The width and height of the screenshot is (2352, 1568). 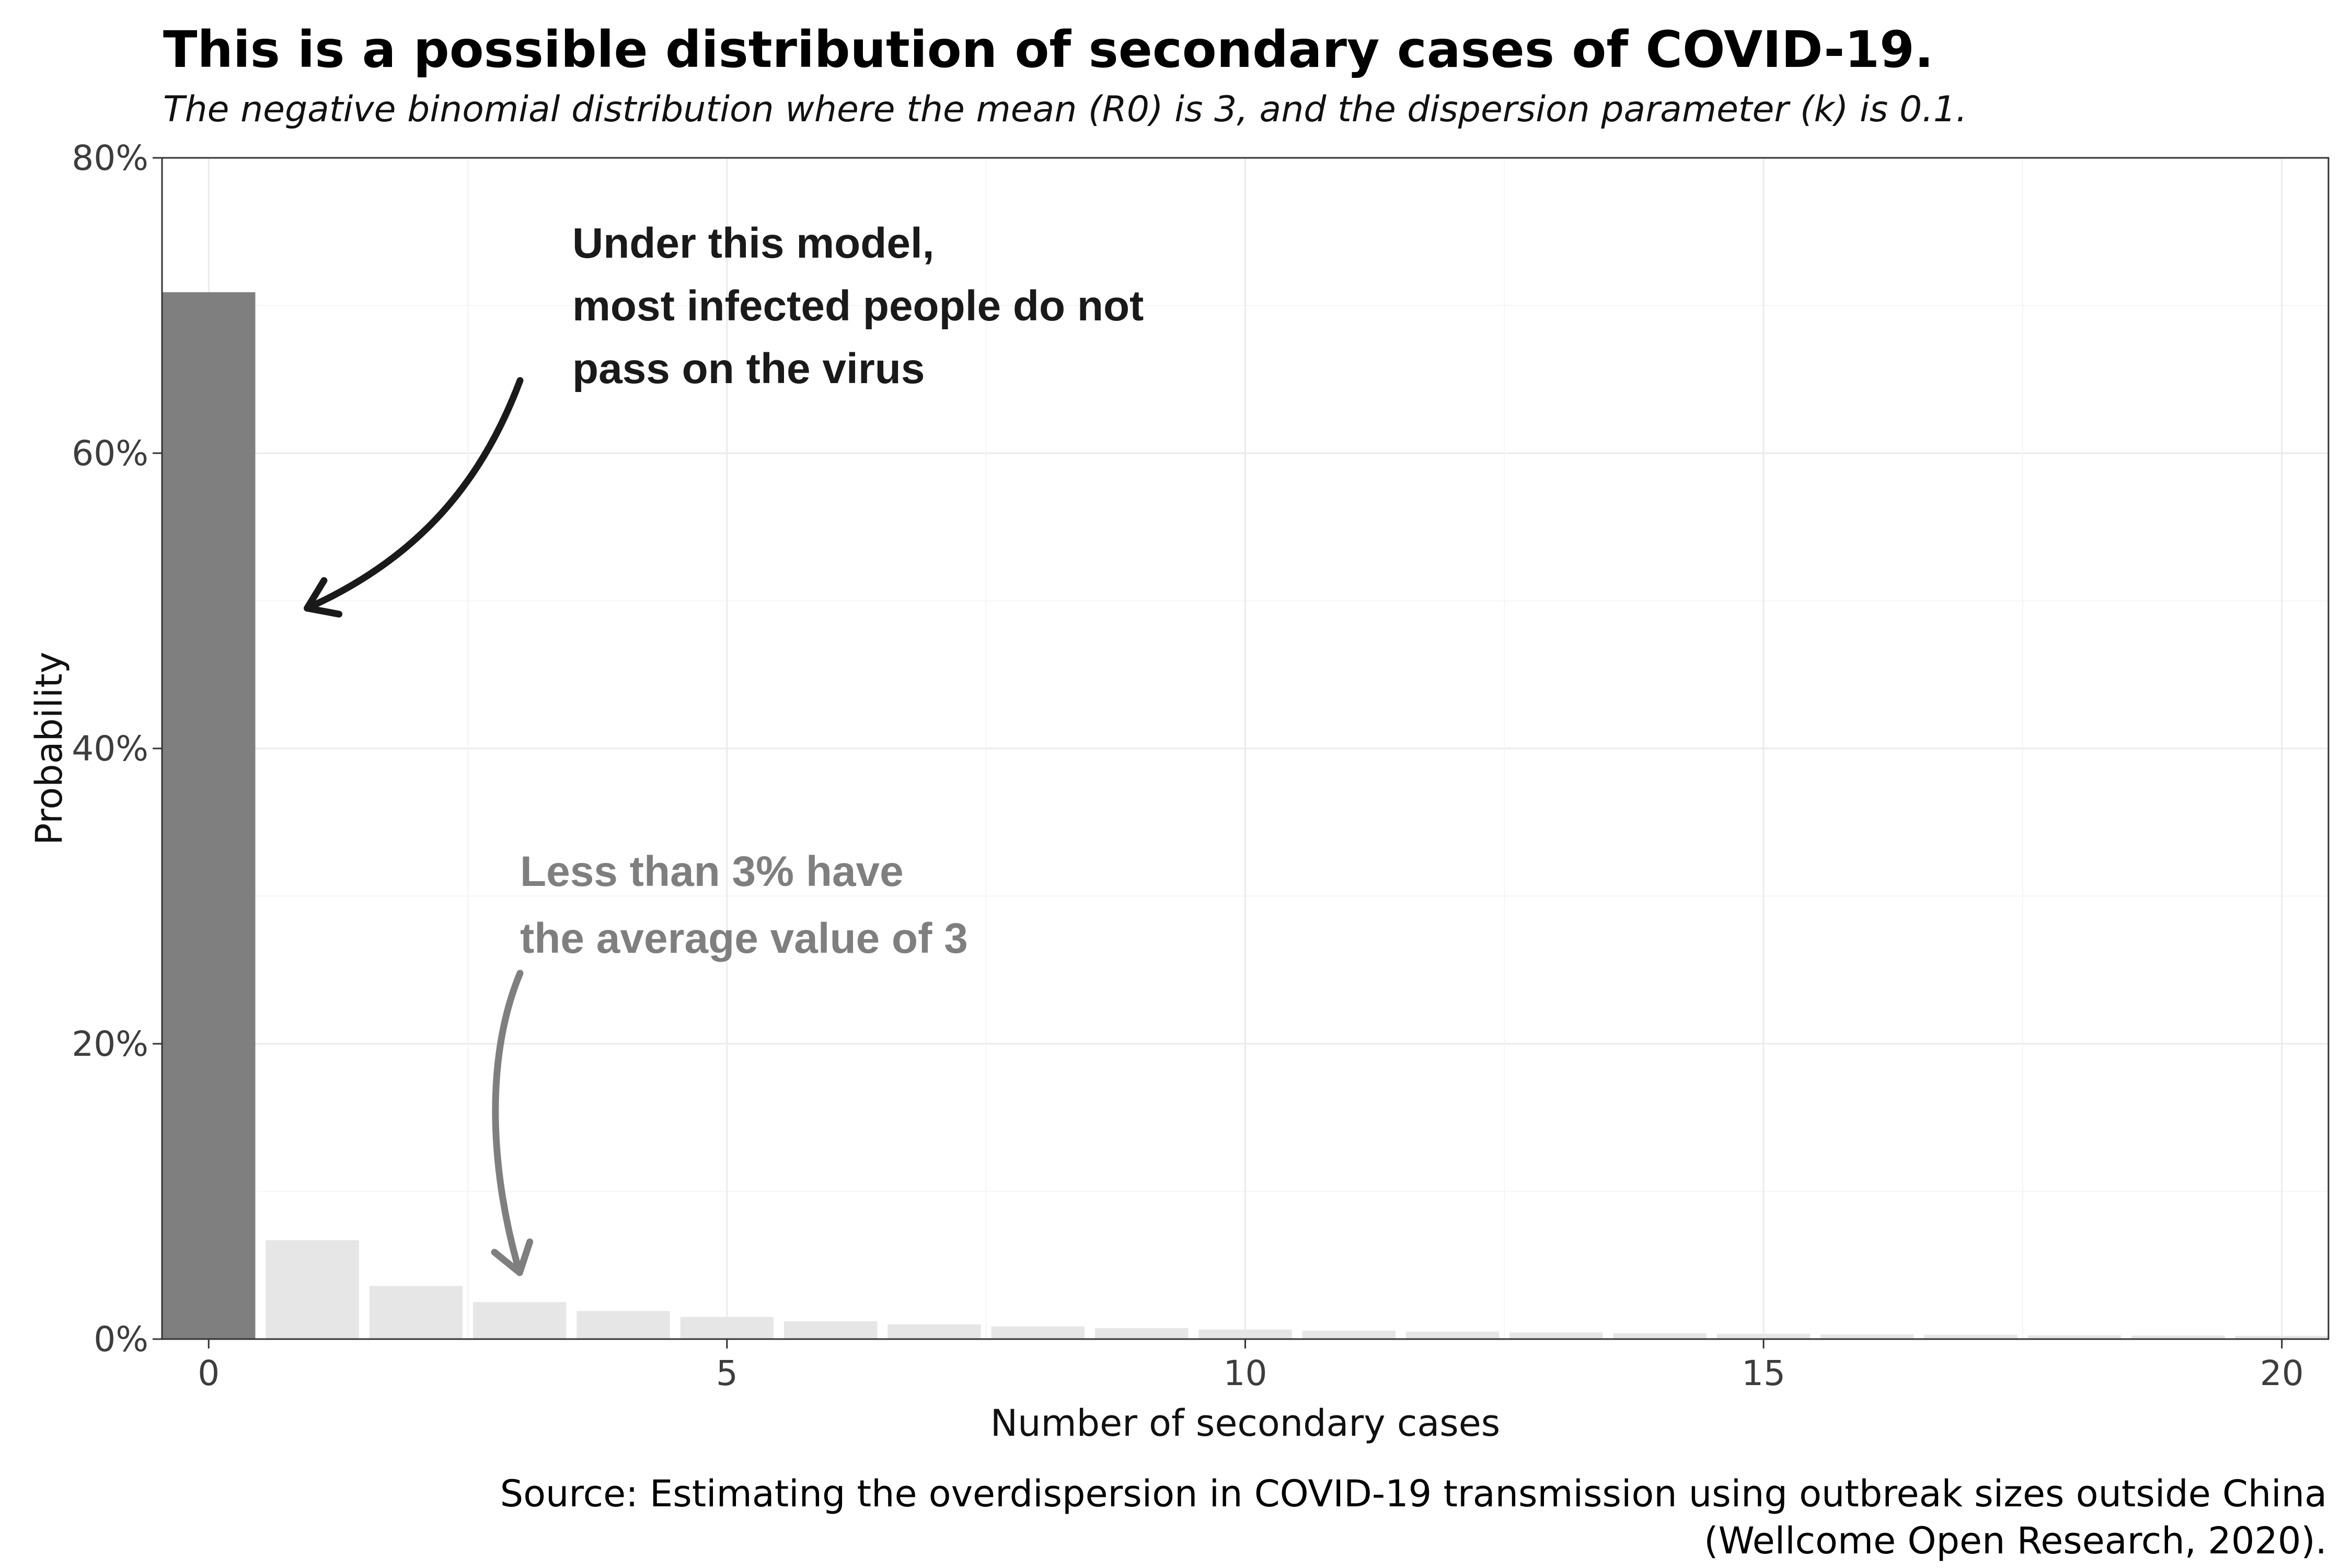 I want to click on annotation-1-arrowhead, so click(x=323, y=597).